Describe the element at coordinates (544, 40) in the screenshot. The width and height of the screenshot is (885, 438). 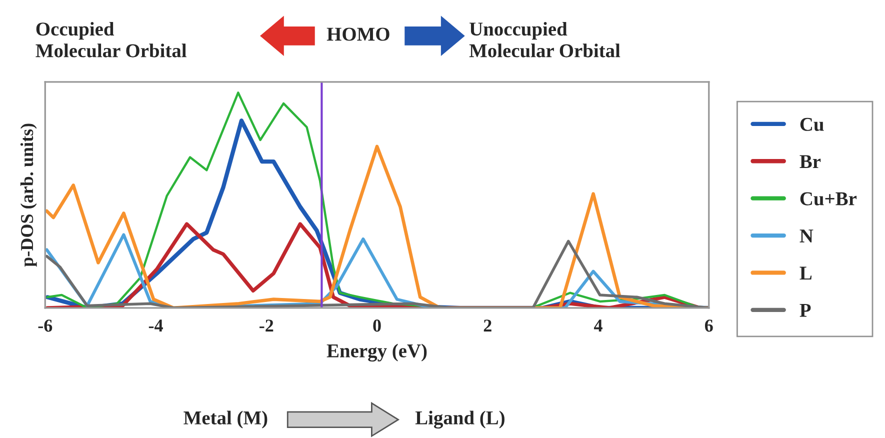
I see `text: Unoccupied Molecular Orbital` at that location.